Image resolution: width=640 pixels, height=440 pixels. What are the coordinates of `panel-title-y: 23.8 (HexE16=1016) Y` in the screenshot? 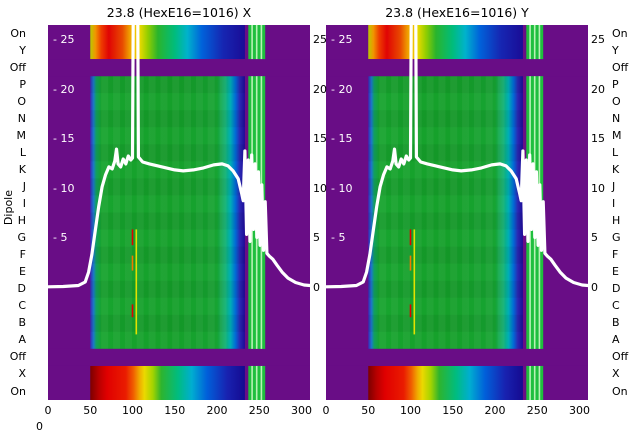 It's located at (457, 12).